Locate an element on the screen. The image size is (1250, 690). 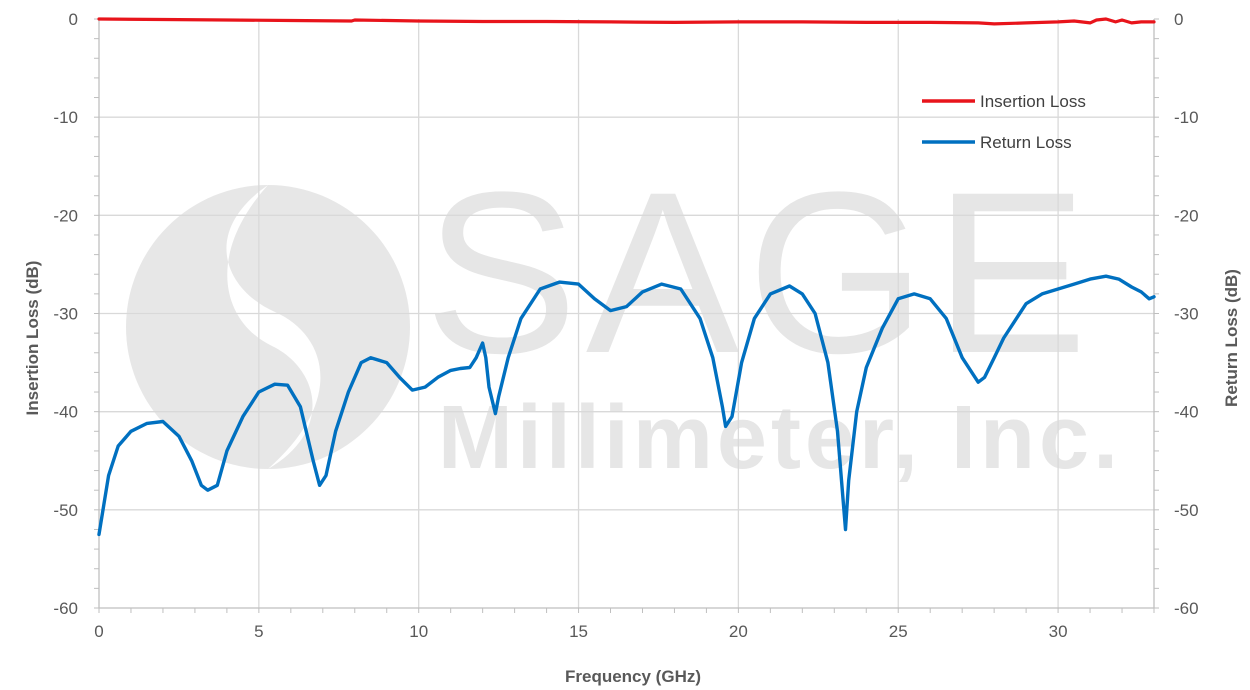
y-left-tick-label: -40 is located at coordinates (65, 412).